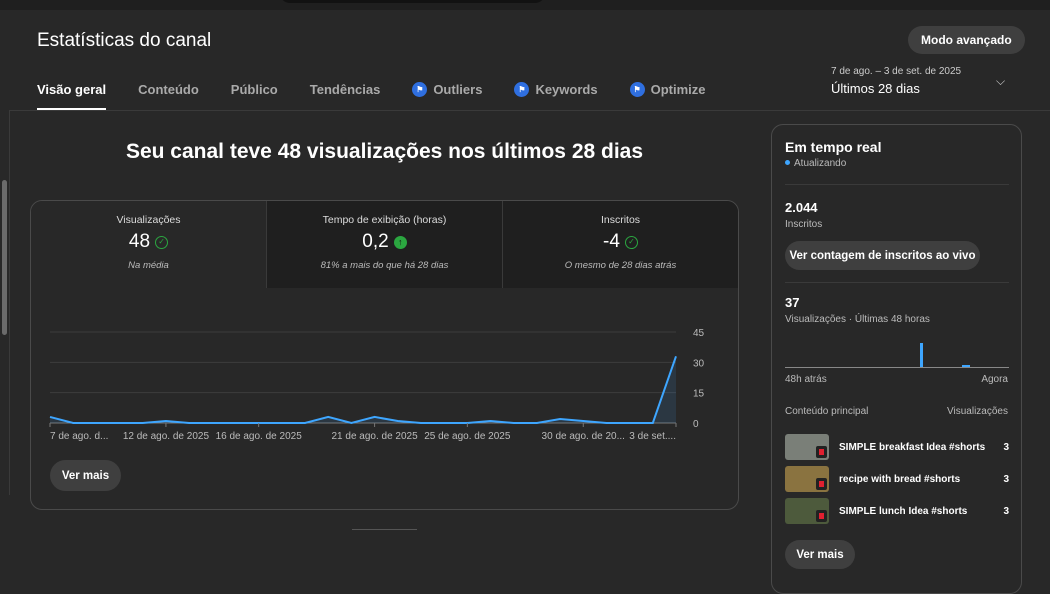 The height and width of the screenshot is (594, 1050). Describe the element at coordinates (806, 379) in the screenshot. I see `axis-start: 48h atrás` at that location.